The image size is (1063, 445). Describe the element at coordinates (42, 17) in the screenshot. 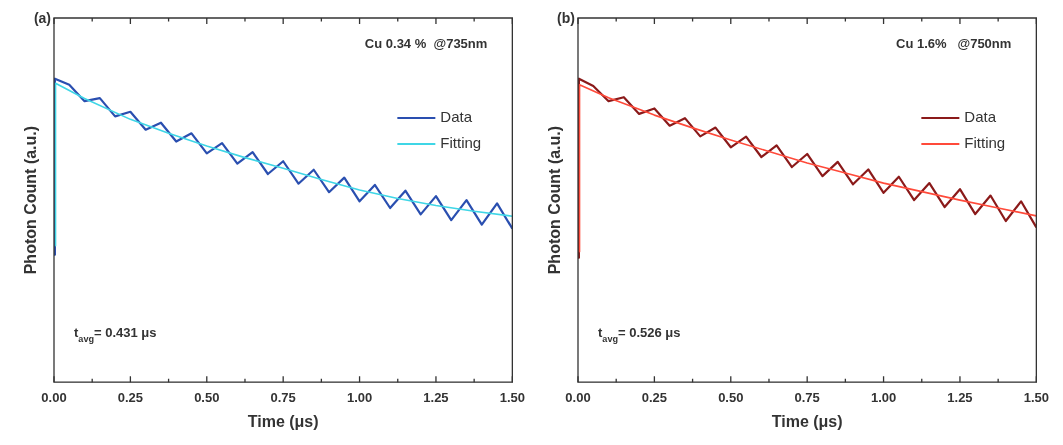

I see `chart-title: (a)` at that location.